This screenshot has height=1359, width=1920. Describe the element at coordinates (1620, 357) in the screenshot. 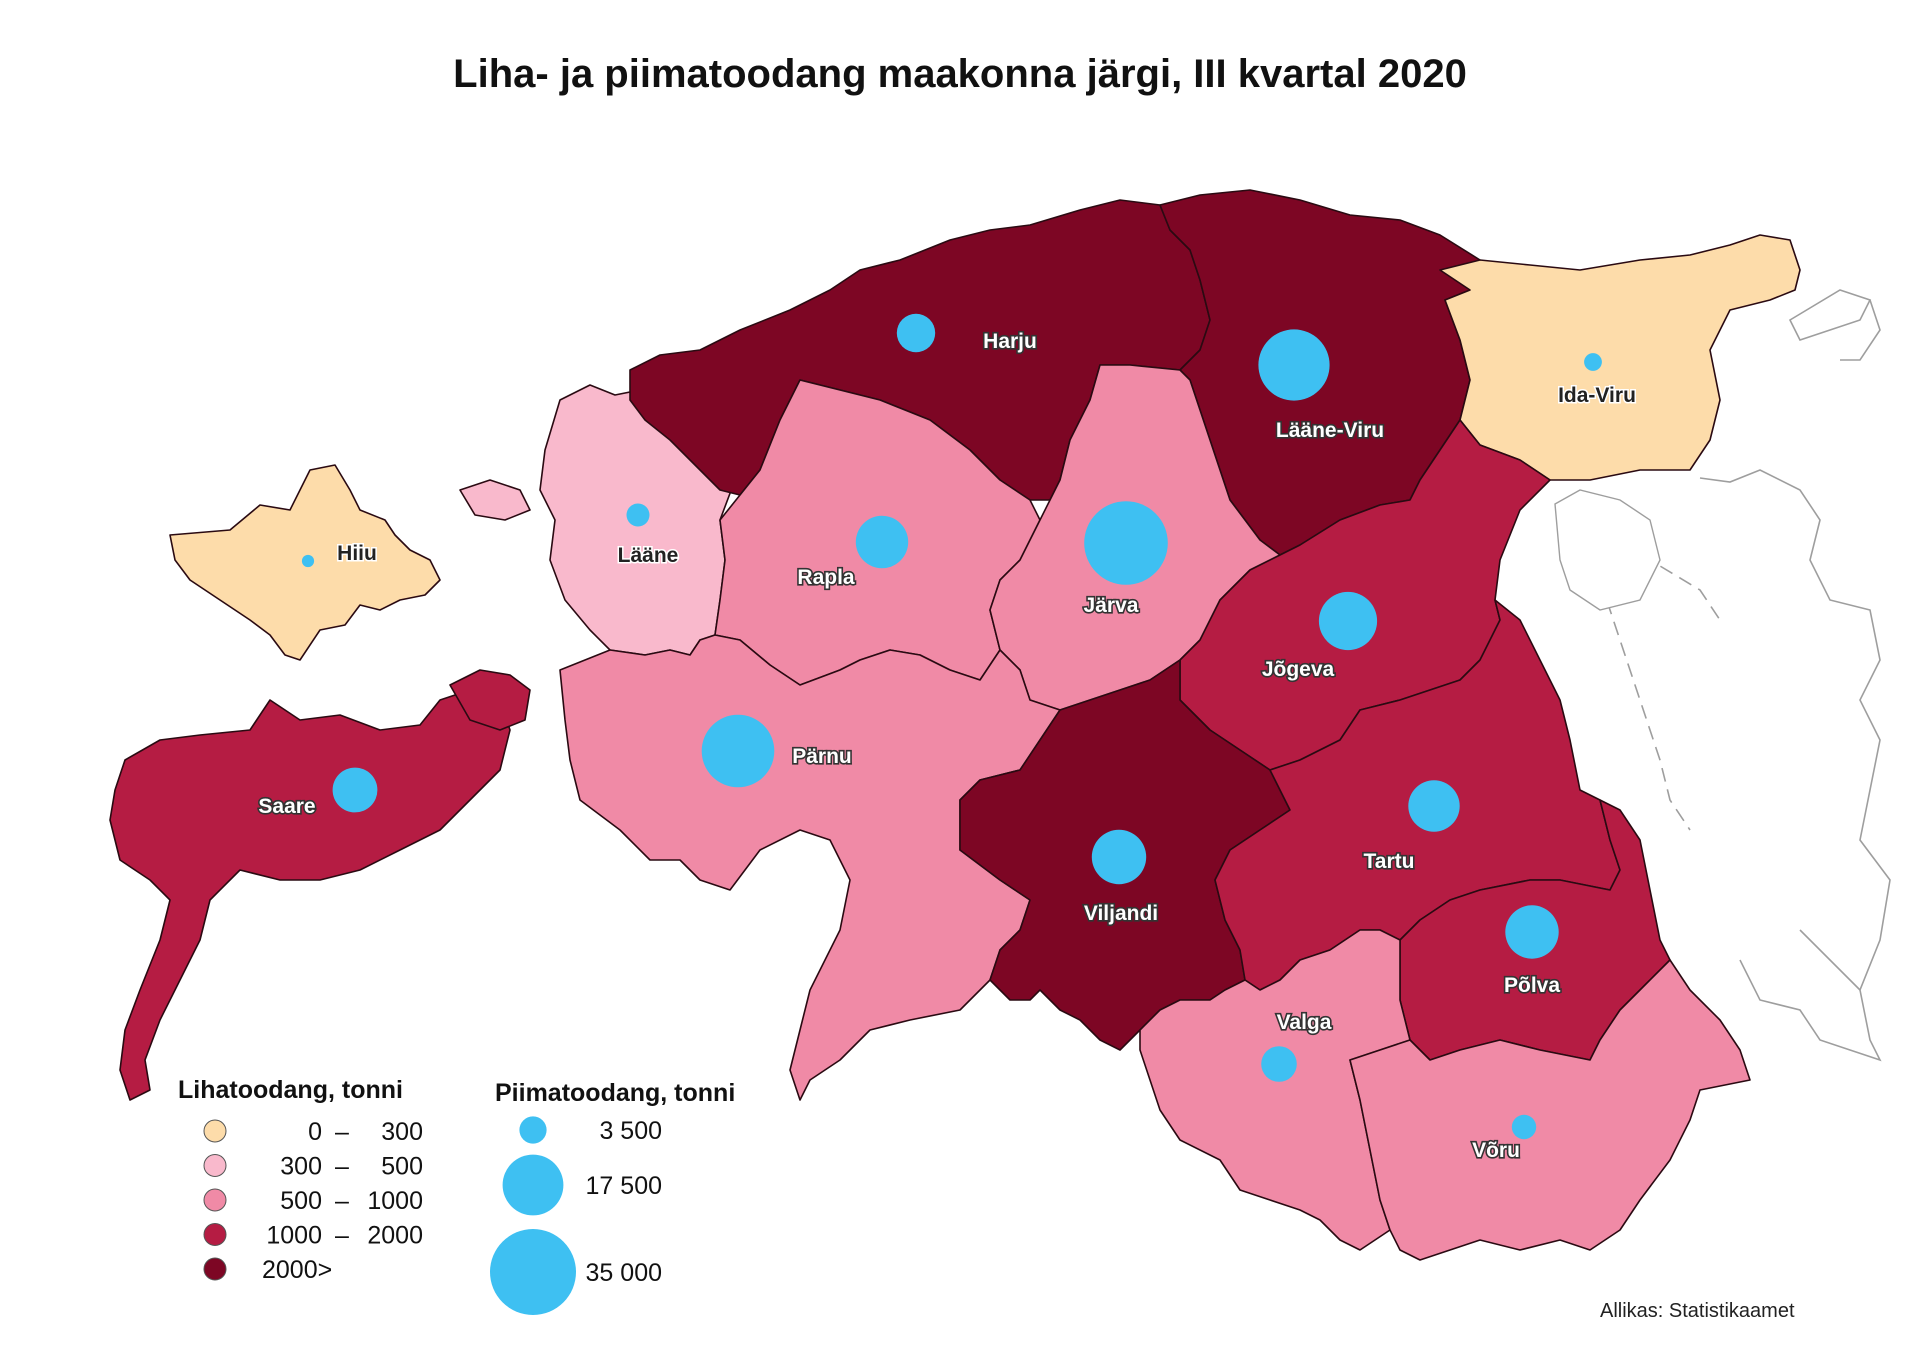

I see `county-ida-viru` at that location.